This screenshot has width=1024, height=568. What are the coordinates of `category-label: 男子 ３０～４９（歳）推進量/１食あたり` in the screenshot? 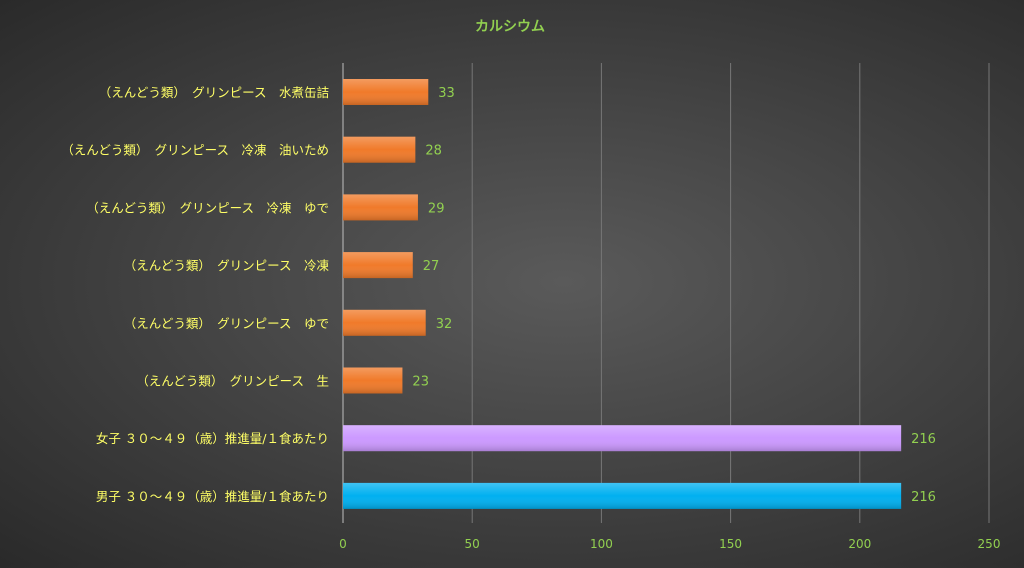 It's located at (212, 496).